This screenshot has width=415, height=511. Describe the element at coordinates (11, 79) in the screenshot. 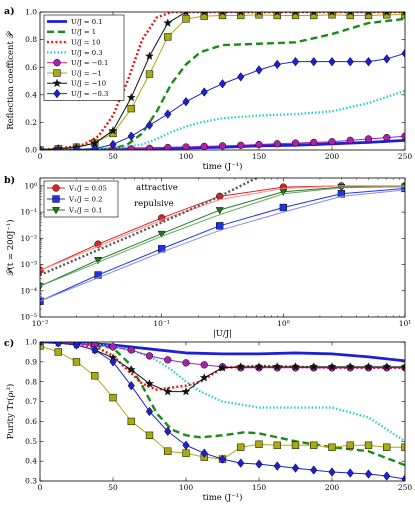

I see `y-axis-label: Reflection coefficent 𝒫` at that location.